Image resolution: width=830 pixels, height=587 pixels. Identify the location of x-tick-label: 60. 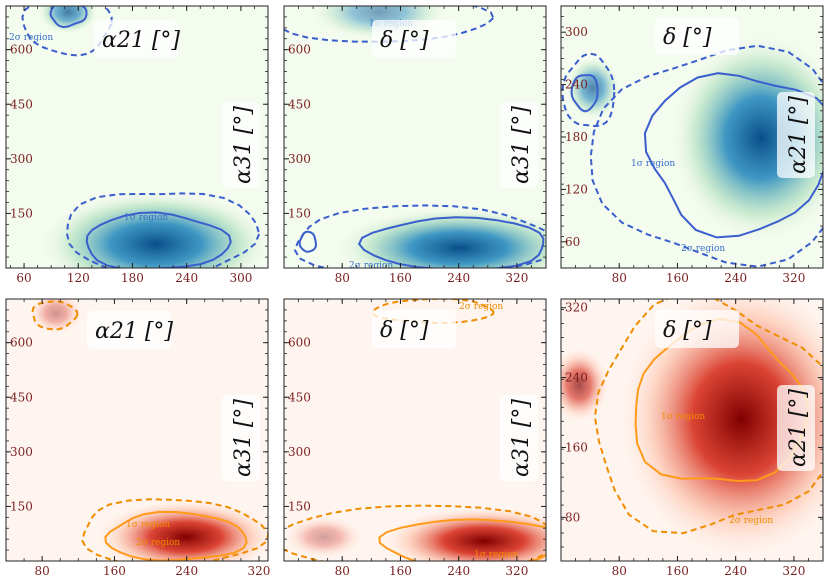
(23, 278).